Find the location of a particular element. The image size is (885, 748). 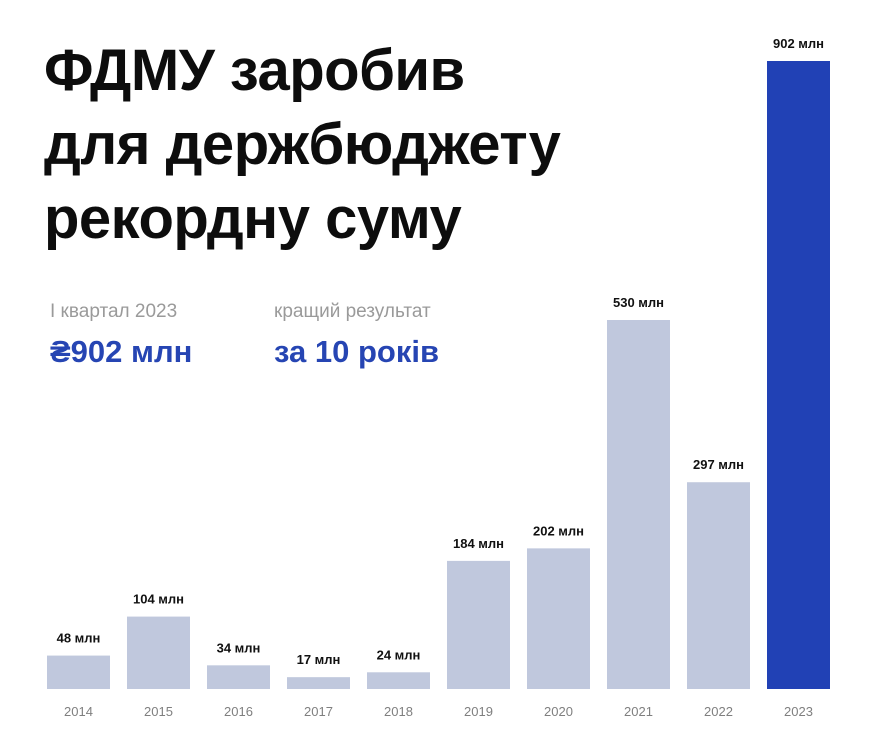

bar-2017 is located at coordinates (318, 683).